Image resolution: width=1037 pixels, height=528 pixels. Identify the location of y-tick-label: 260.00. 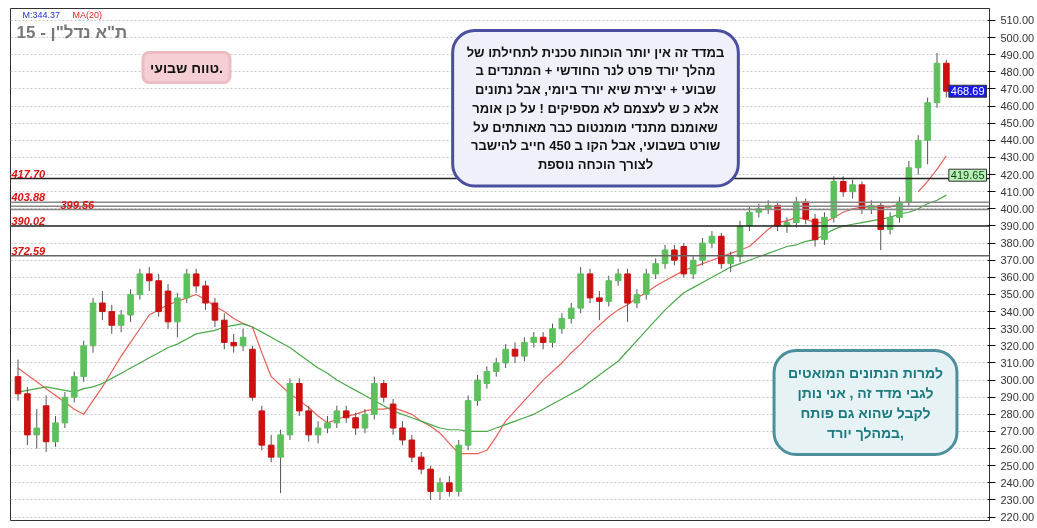
(1017, 448).